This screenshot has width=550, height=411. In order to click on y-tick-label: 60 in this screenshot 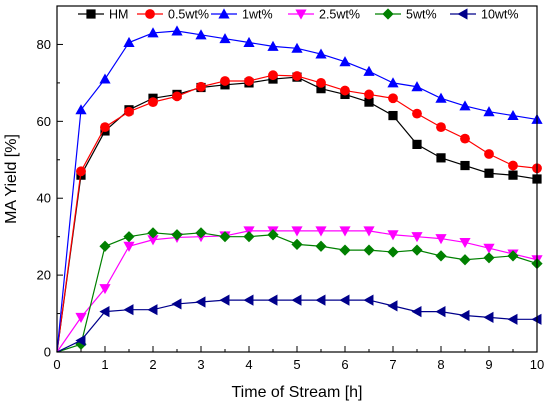, I will do `click(44, 121)`.